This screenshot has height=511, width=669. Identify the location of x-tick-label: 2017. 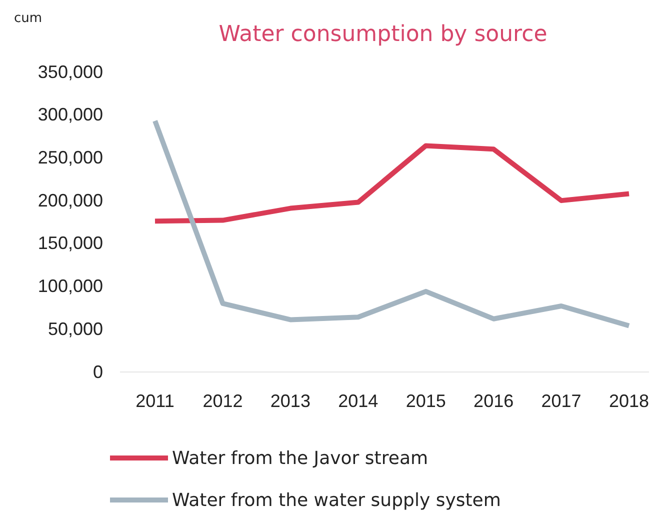
(561, 400).